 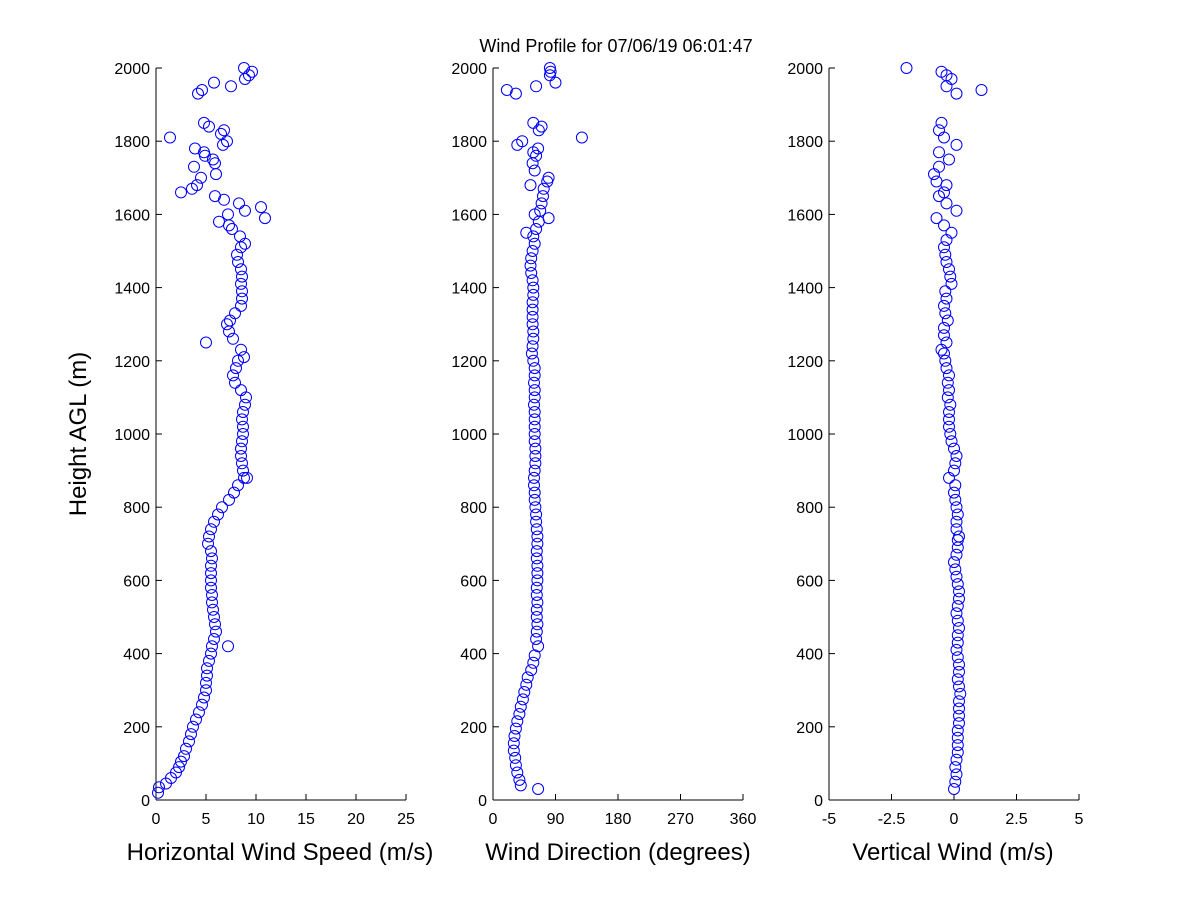 What do you see at coordinates (952, 852) in the screenshot?
I see `x-axis-title-vertical-wind: Vertical Wind (m/s)` at bounding box center [952, 852].